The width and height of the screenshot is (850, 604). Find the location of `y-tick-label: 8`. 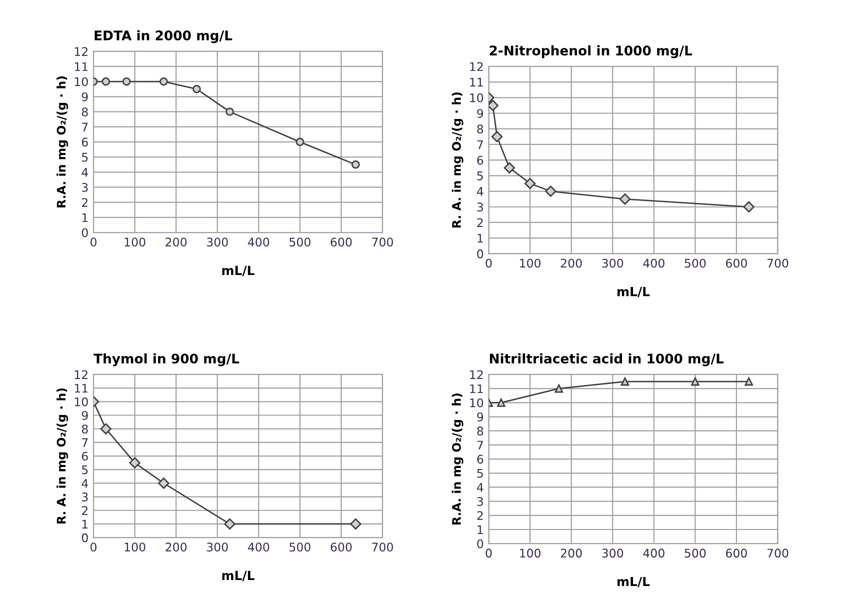

y-tick-label: 8 is located at coordinates (480, 129).